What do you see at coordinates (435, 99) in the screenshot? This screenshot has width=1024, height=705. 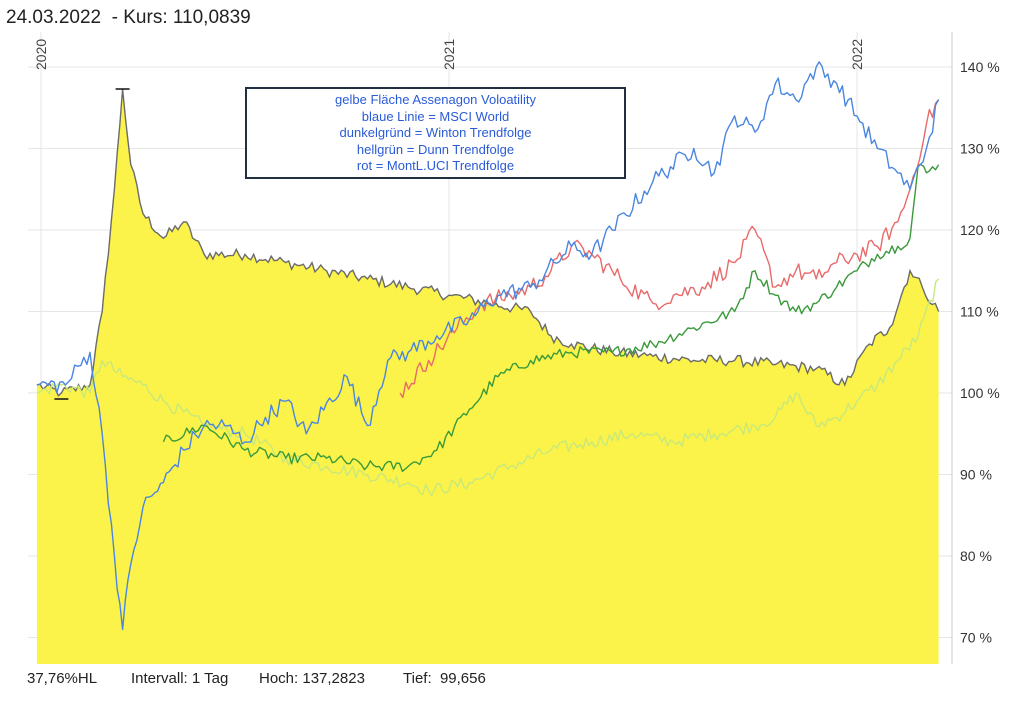 I see `legend-entry: gelbe Fläche Assenagon Voloatility` at bounding box center [435, 99].